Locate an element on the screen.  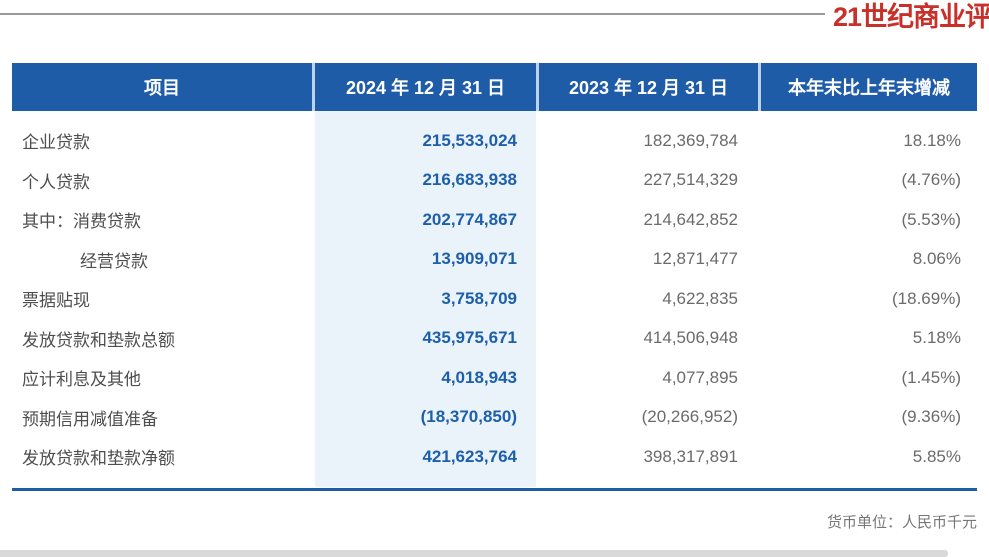
row-value-2023: 12,871,477 is located at coordinates (695, 259).